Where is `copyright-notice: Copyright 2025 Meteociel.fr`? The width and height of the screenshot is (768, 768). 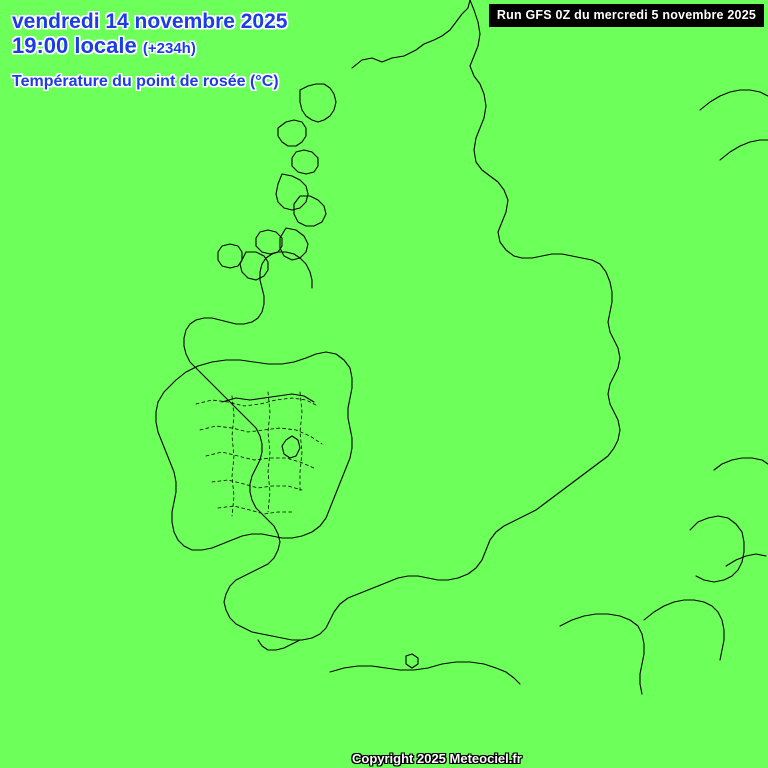 copyright-notice: Copyright 2025 Meteociel.fr is located at coordinates (437, 758).